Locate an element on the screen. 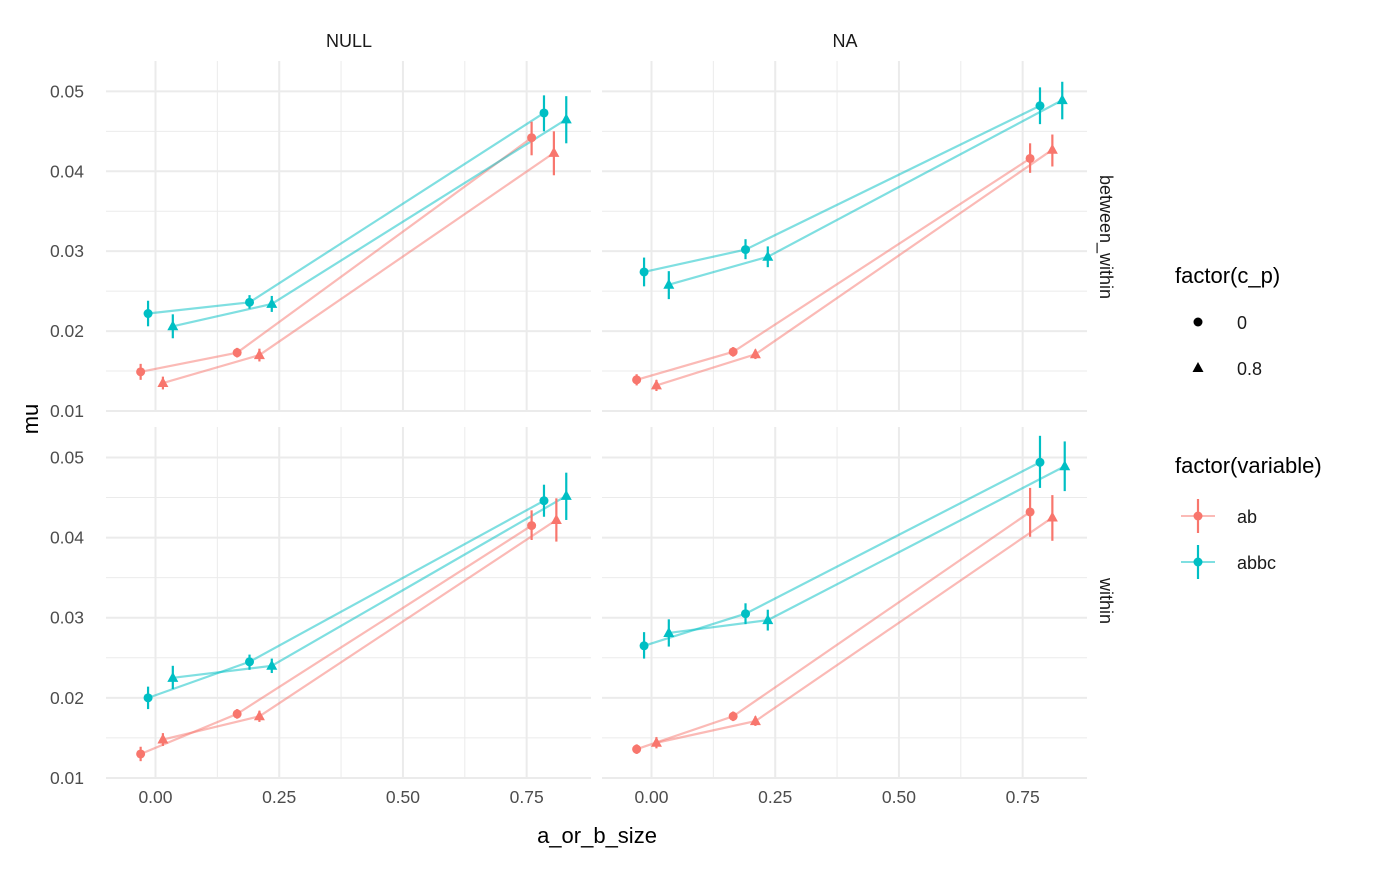  panel-null-between-within is located at coordinates (348, 236).